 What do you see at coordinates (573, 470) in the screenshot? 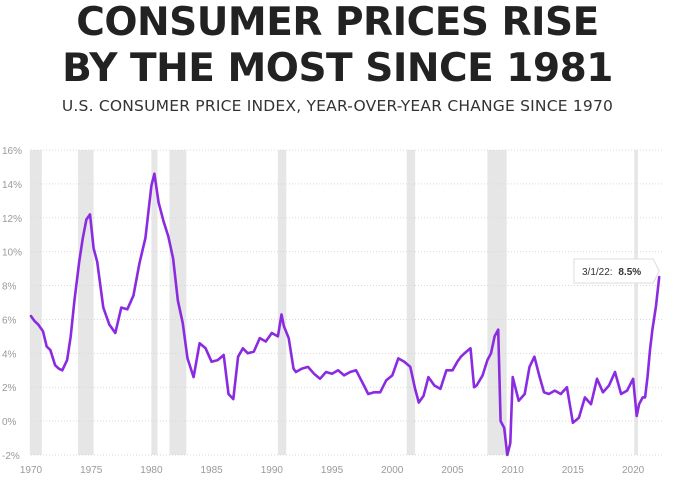
I see `x-tick-label: 2015` at bounding box center [573, 470].